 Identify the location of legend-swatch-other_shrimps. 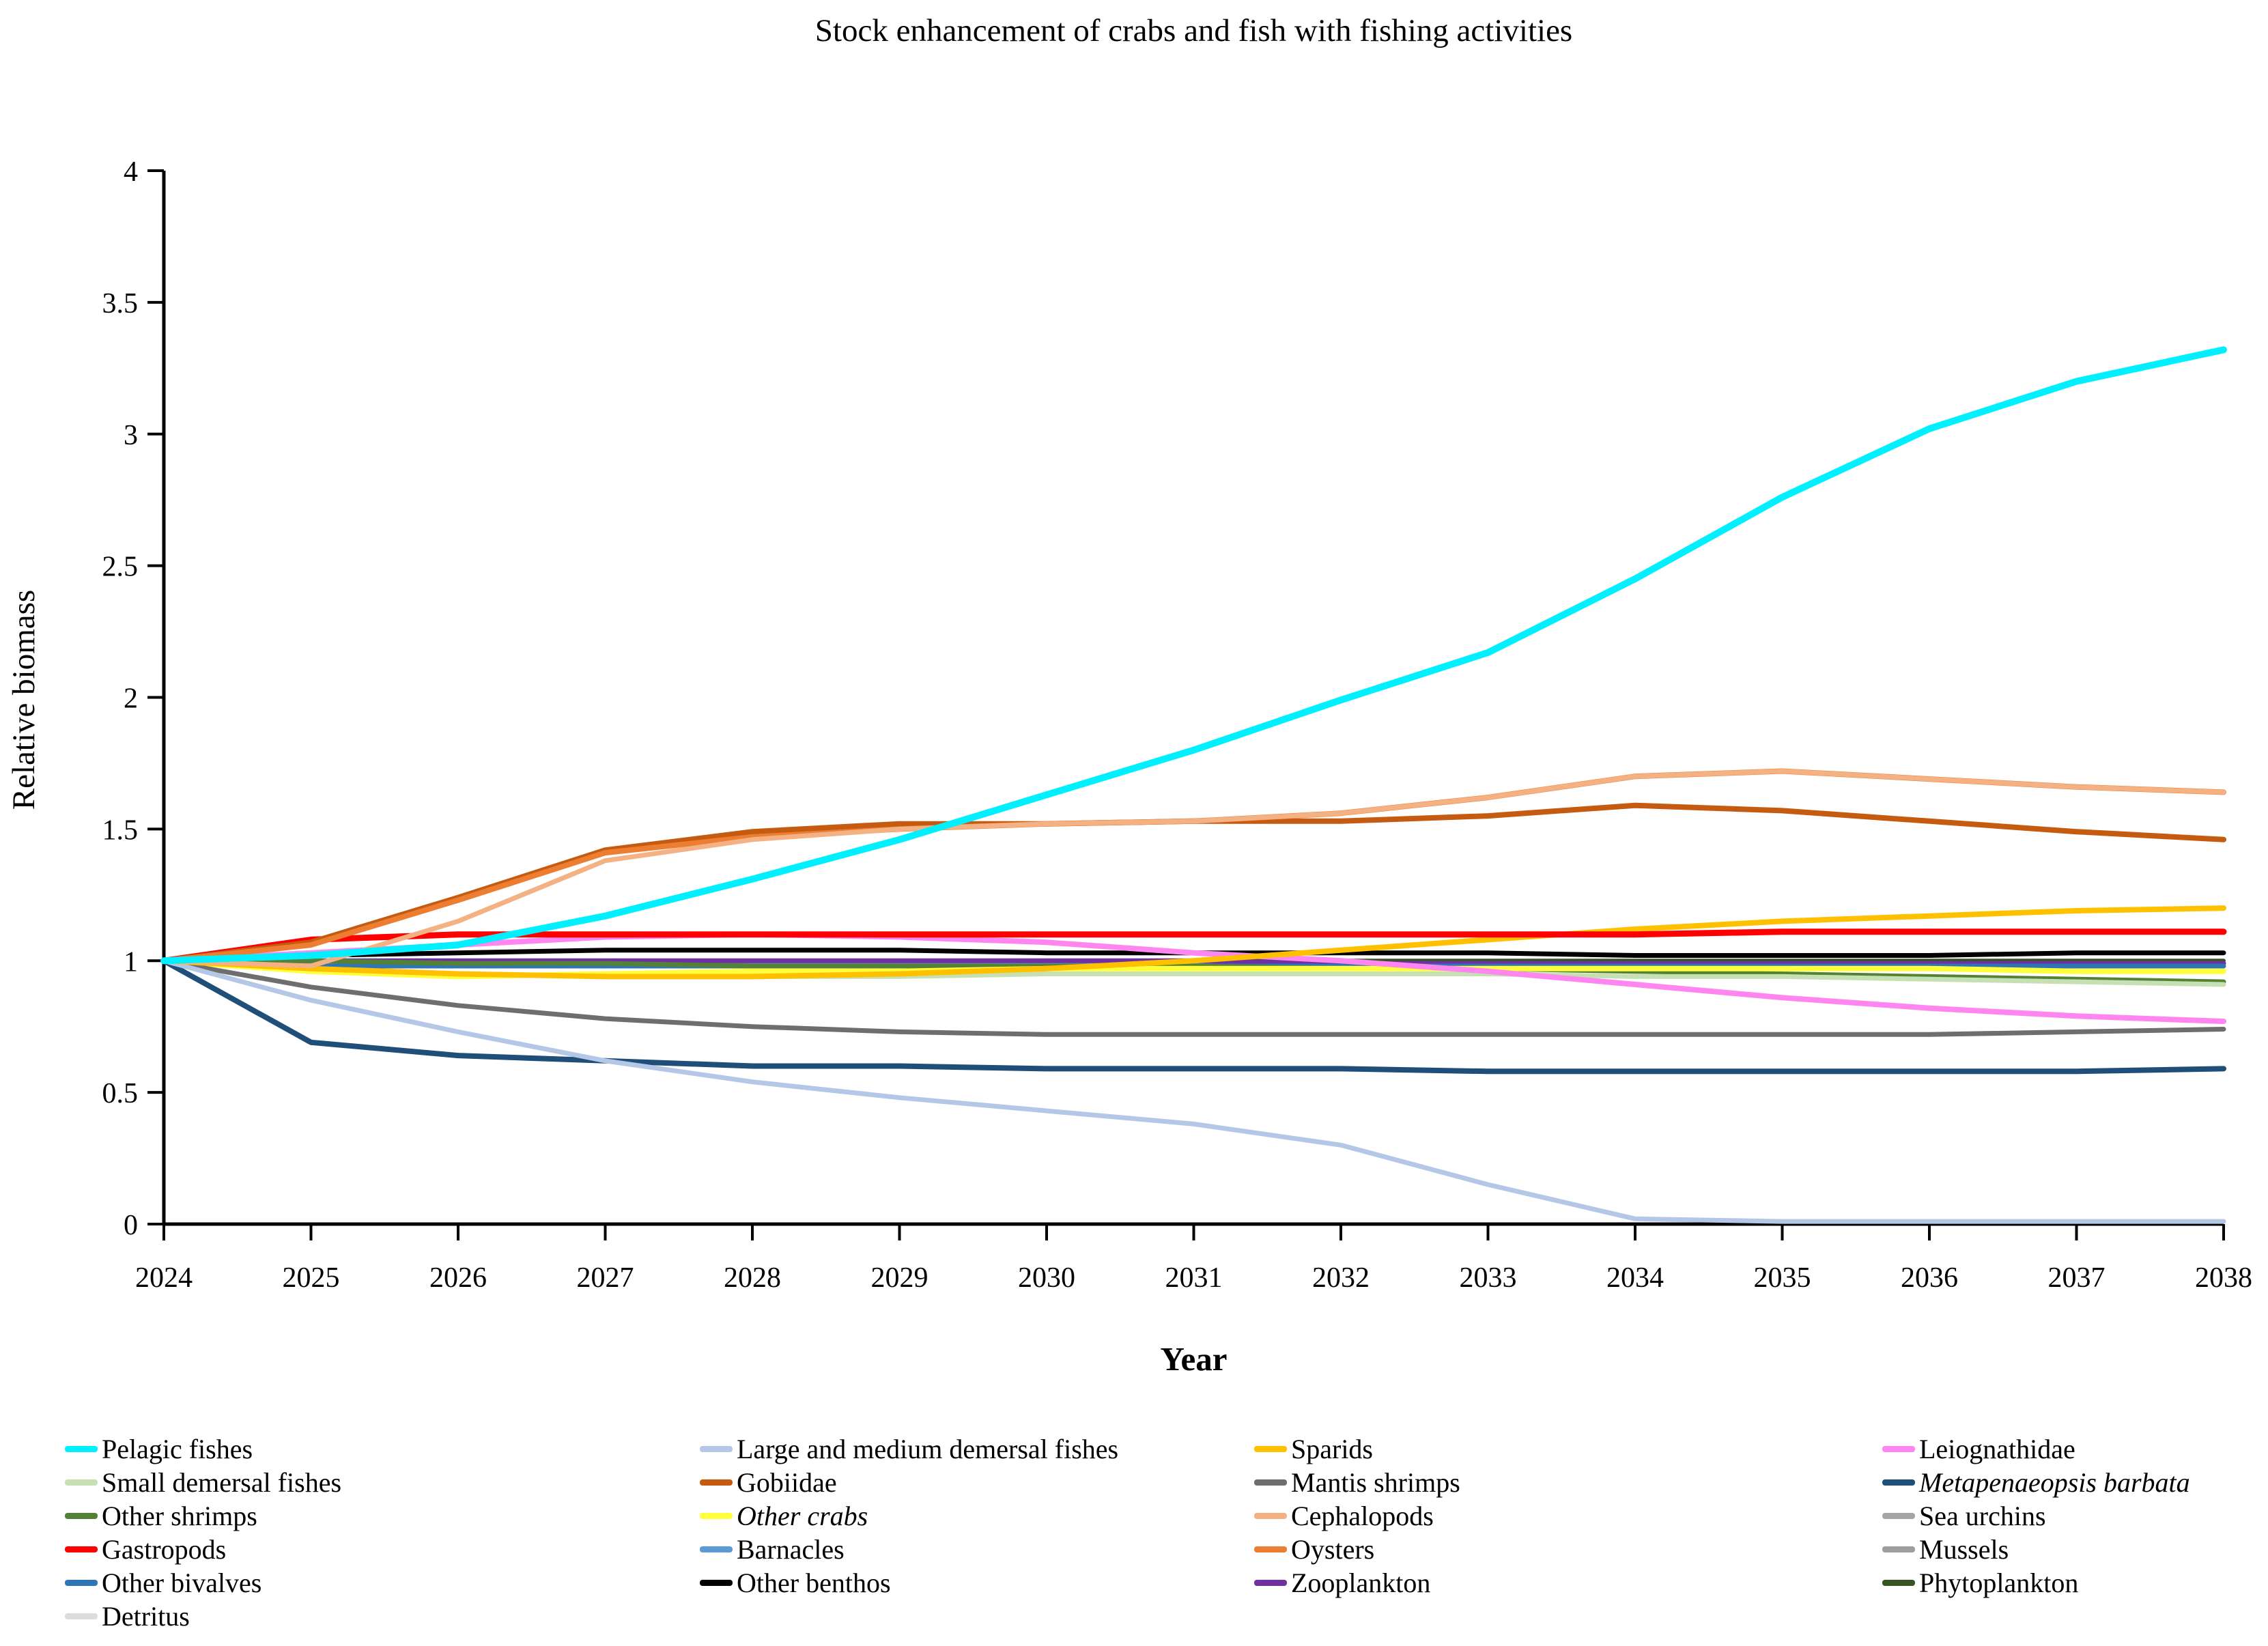
(81, 1516).